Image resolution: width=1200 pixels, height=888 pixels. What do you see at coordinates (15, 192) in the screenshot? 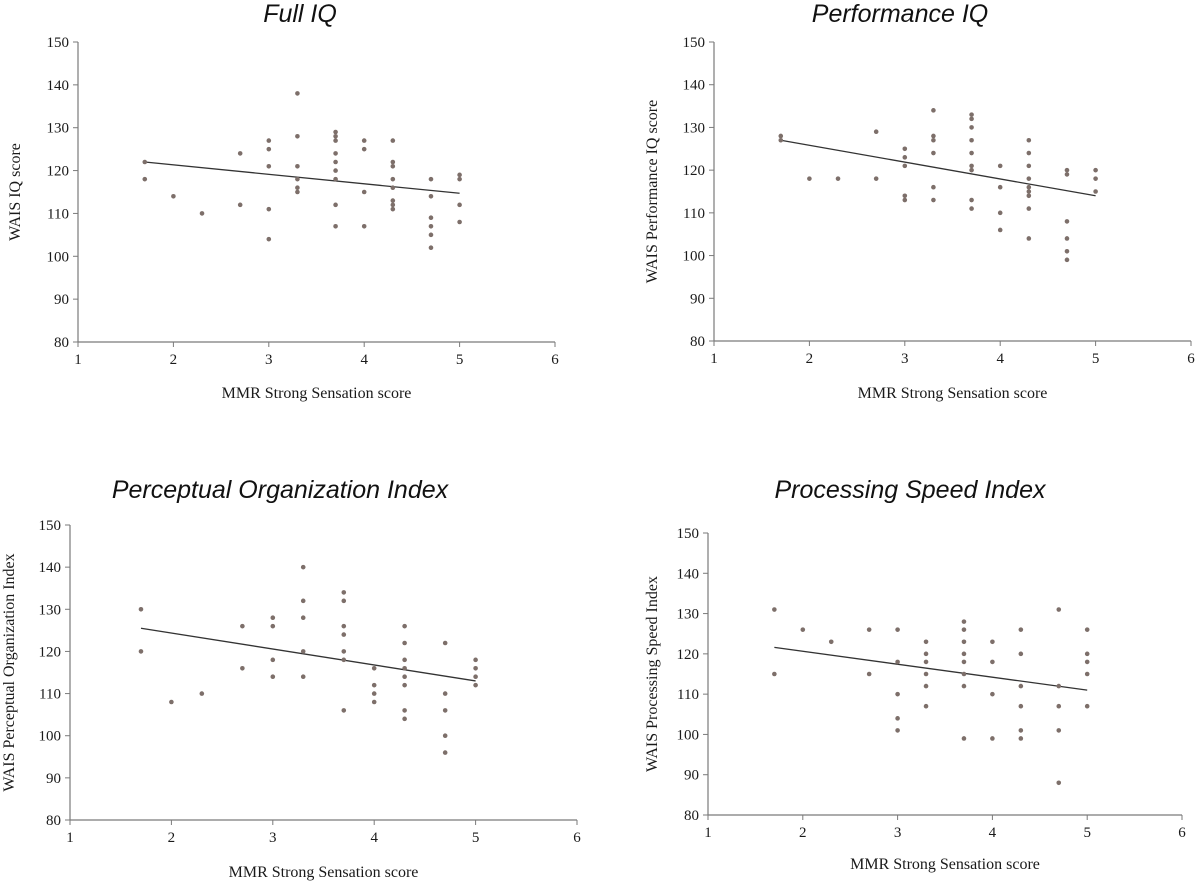
I see `y-axis-title: WAIS IQ score` at bounding box center [15, 192].